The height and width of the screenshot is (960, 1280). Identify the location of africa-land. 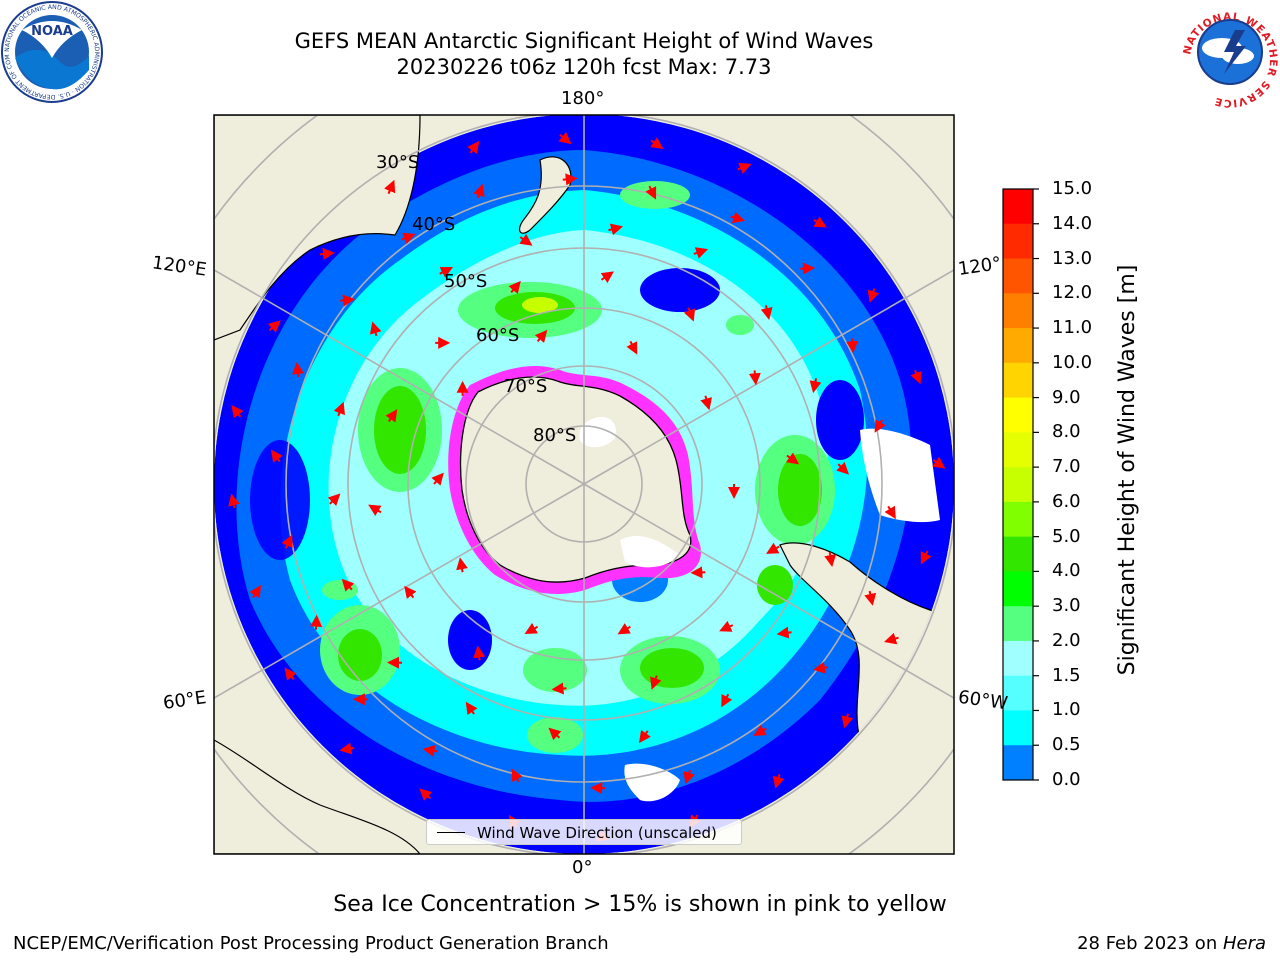
(317, 796).